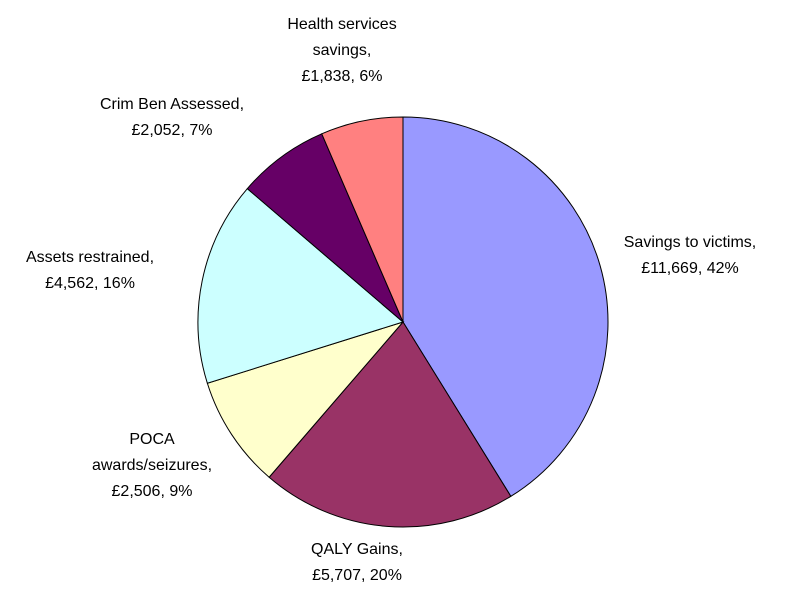 Image resolution: width=797 pixels, height=590 pixels. Describe the element at coordinates (136, 491) in the screenshot. I see `value-label: £2,506` at that location.